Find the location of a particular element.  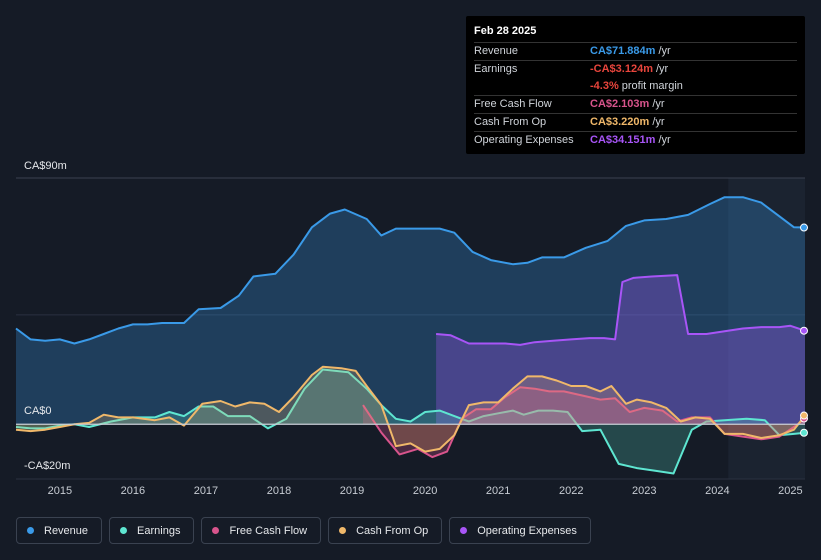

legend-item-revenue: Revenue is located at coordinates (59, 530).